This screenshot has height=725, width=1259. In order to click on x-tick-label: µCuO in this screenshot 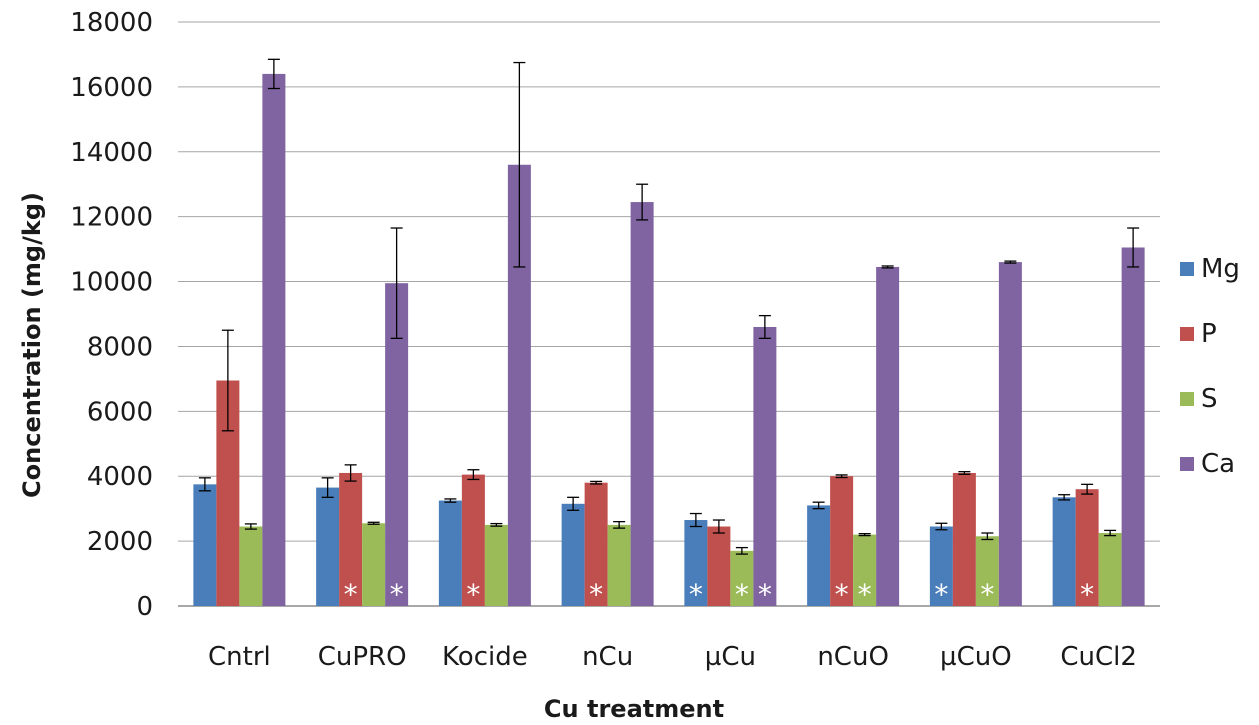, I will do `click(976, 657)`.